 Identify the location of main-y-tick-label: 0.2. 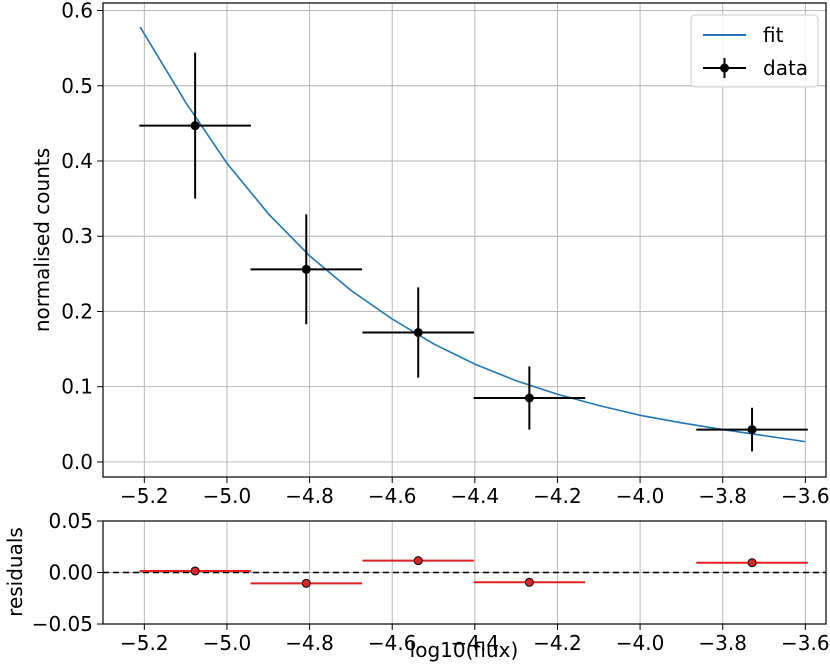
(77, 311).